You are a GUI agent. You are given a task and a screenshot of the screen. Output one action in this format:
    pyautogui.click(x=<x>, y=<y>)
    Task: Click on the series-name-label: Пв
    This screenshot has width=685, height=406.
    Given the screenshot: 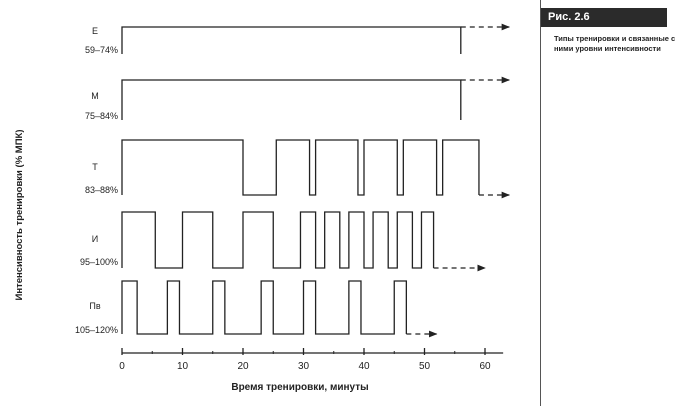 What is the action you would take?
    pyautogui.click(x=94, y=306)
    